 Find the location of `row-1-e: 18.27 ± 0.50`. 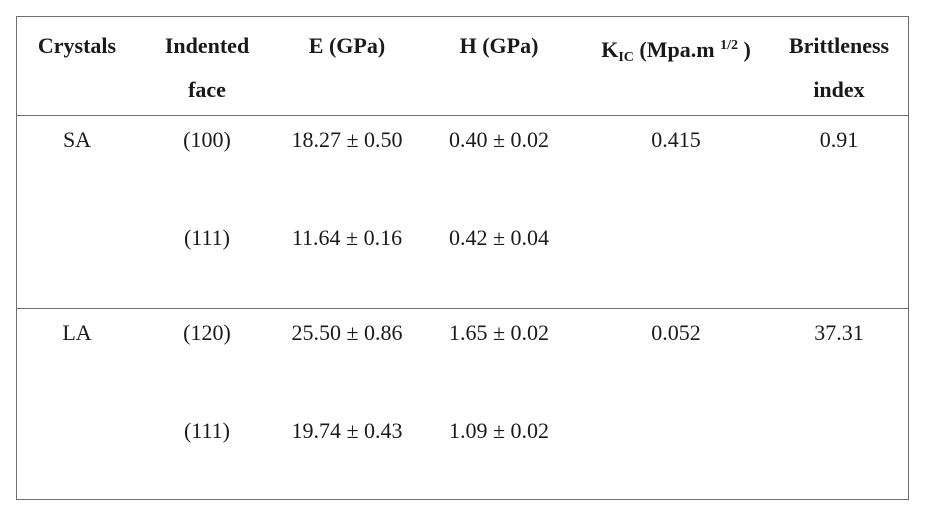

row-1-e: 18.27 ± 0.50 is located at coordinates (347, 139).